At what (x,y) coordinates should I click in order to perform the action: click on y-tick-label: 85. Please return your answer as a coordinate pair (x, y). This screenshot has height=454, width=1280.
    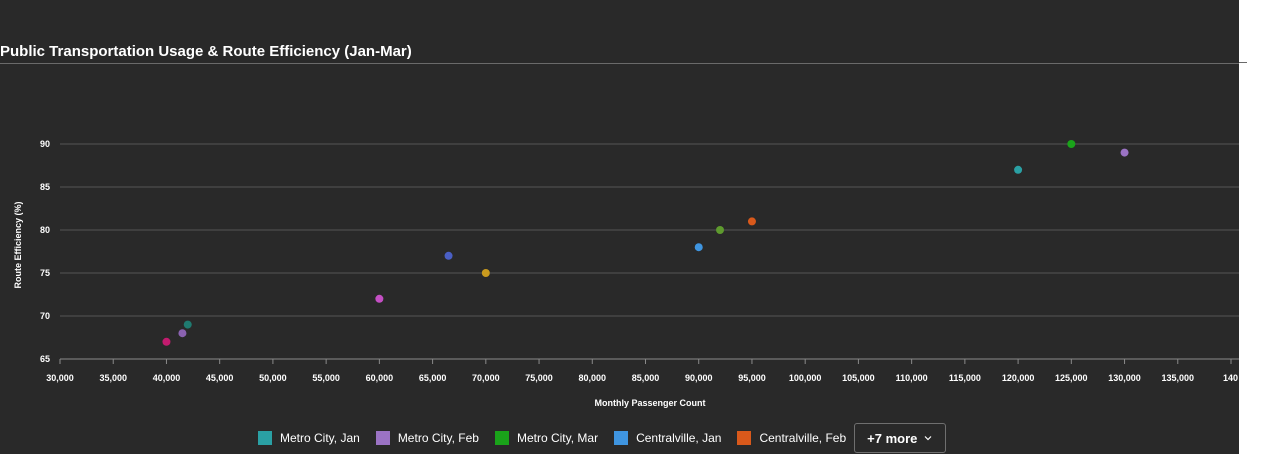
    Looking at the image, I should click on (45, 187).